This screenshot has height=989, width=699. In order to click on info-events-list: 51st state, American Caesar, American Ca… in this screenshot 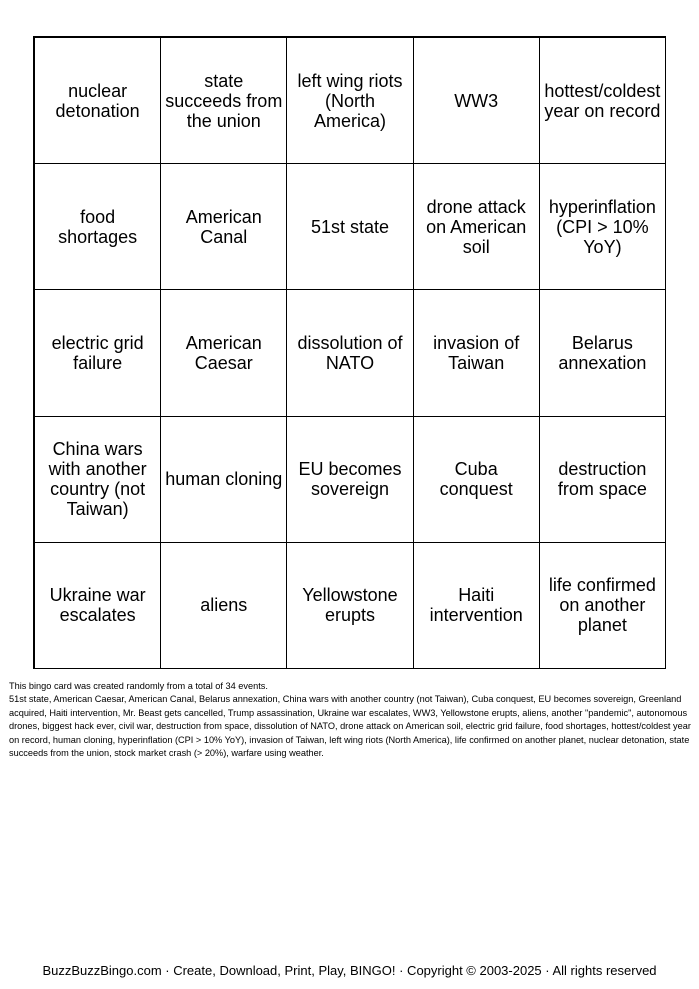, I will do `click(350, 726)`.